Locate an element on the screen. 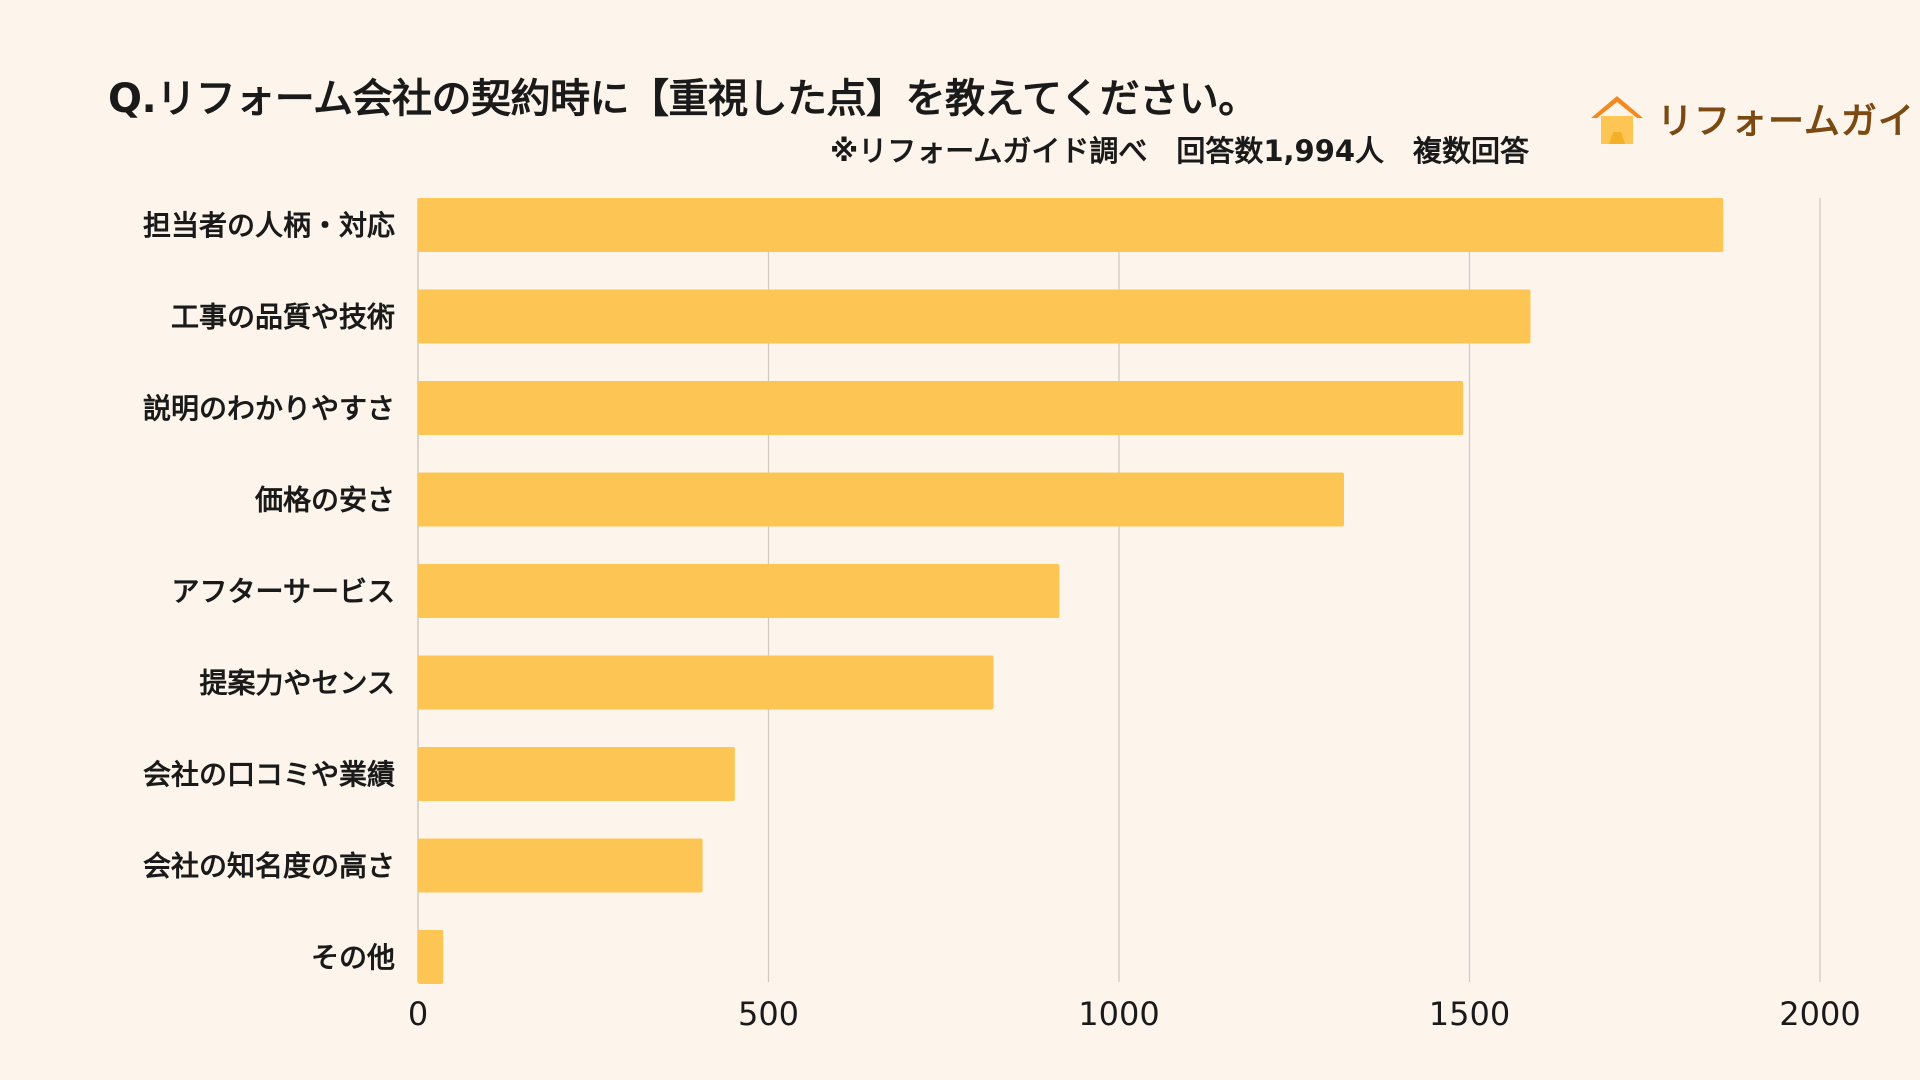 Image resolution: width=1920 pixels, height=1080 pixels. house-icon is located at coordinates (1617, 120).